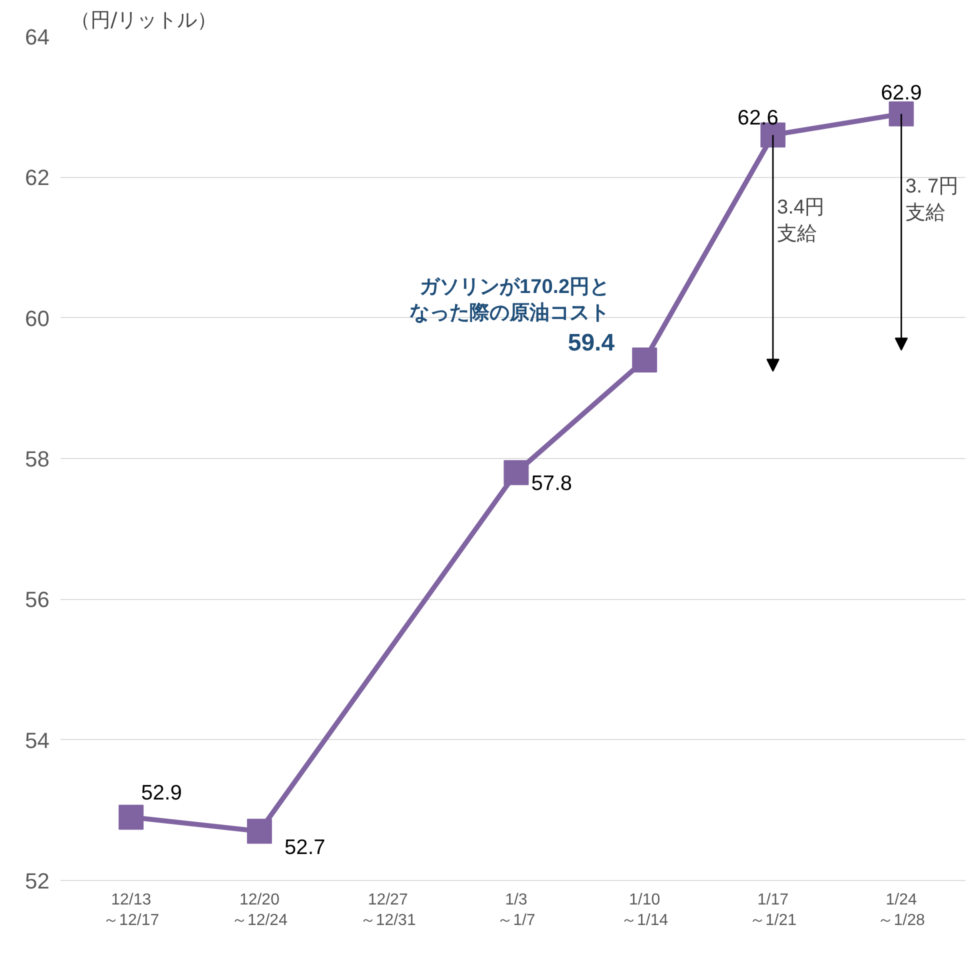 The width and height of the screenshot is (975, 956). Describe the element at coordinates (800, 220) in the screenshot. I see `annotation: 3.4円支給` at that location.